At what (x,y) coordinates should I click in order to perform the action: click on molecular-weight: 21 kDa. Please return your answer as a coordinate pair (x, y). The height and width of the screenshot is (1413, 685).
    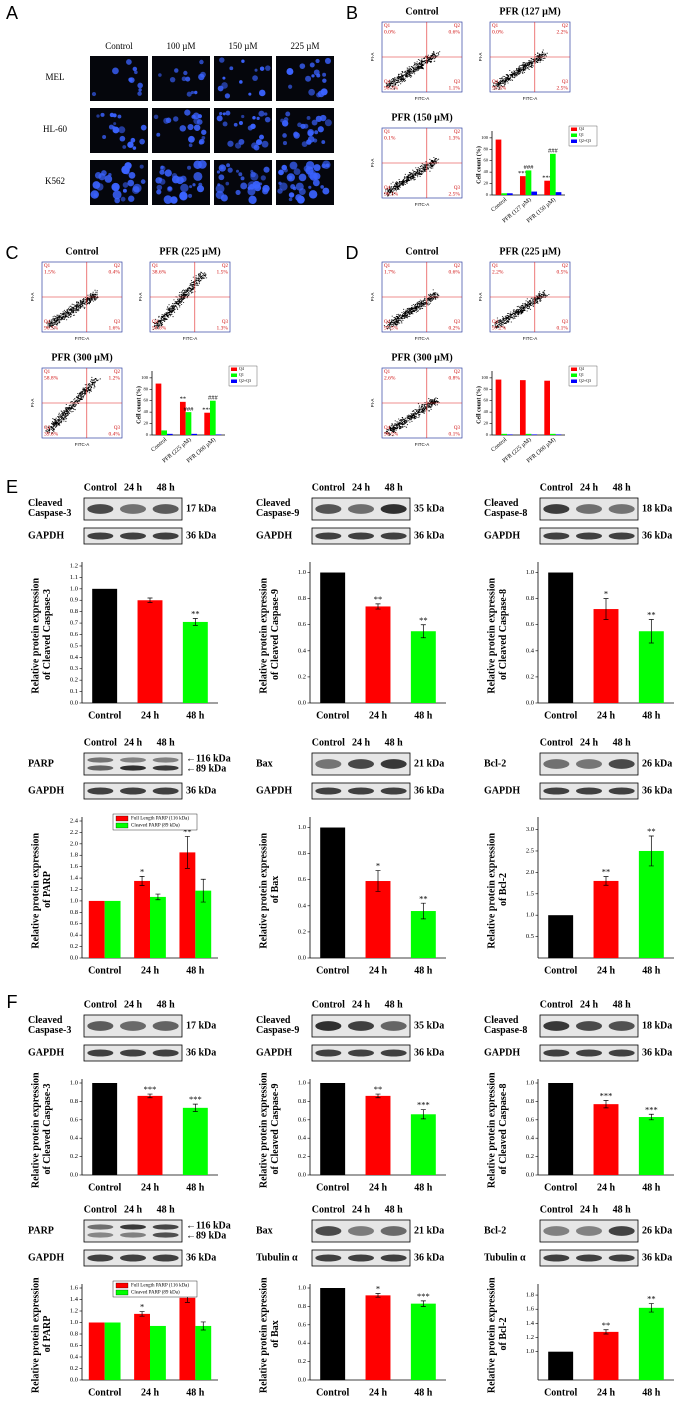
    Looking at the image, I should click on (429, 763).